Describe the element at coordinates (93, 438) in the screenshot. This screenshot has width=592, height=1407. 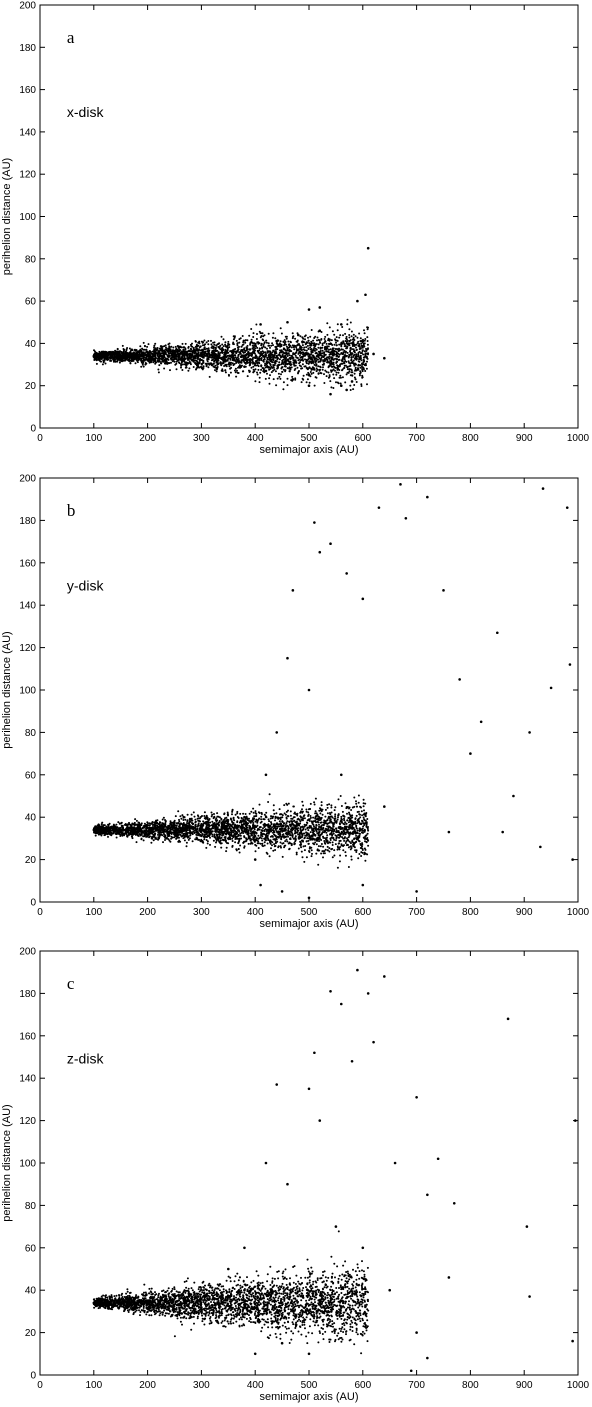
I see `x-tick-label: 100` at that location.